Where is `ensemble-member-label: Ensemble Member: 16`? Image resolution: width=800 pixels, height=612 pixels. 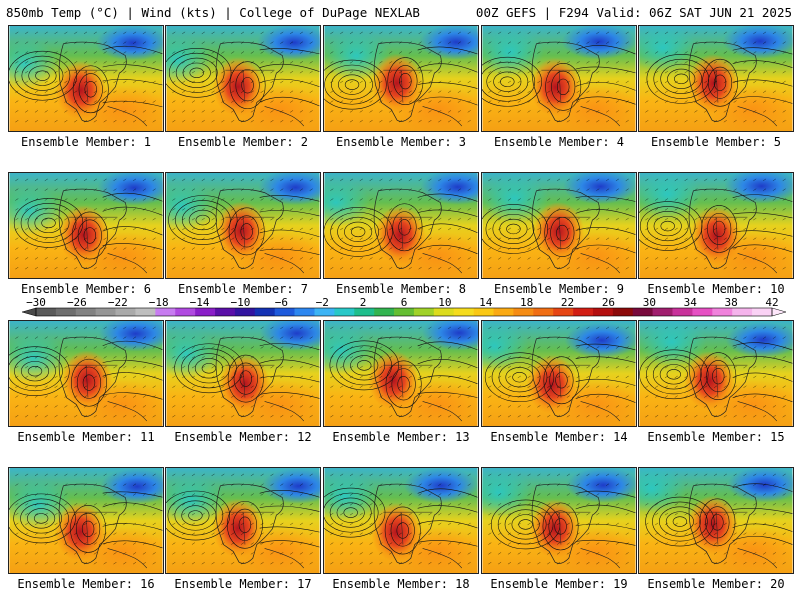 ensemble-member-label: Ensemble Member: 16 is located at coordinates (86, 584).